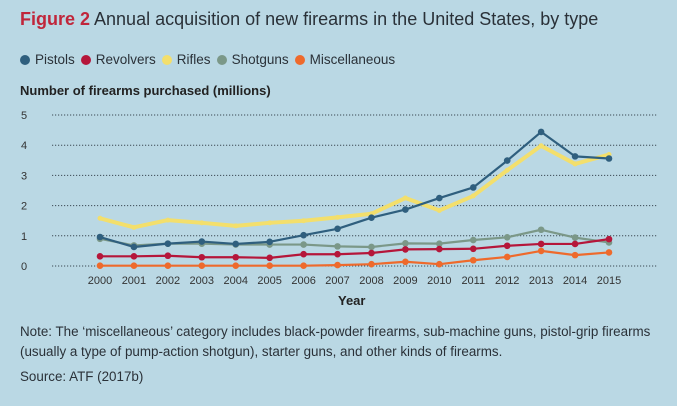 This screenshot has height=406, width=677. I want to click on legend-label: Pistols, so click(55, 59).